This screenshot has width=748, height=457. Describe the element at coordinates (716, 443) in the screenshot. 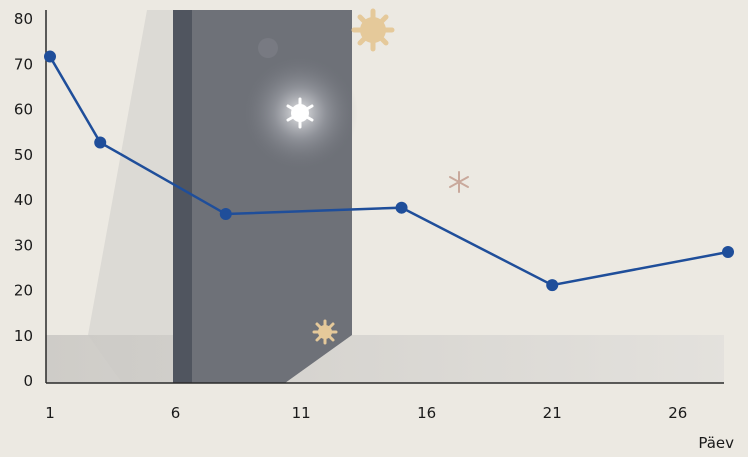

I see `x-axis-label: Päev` at that location.